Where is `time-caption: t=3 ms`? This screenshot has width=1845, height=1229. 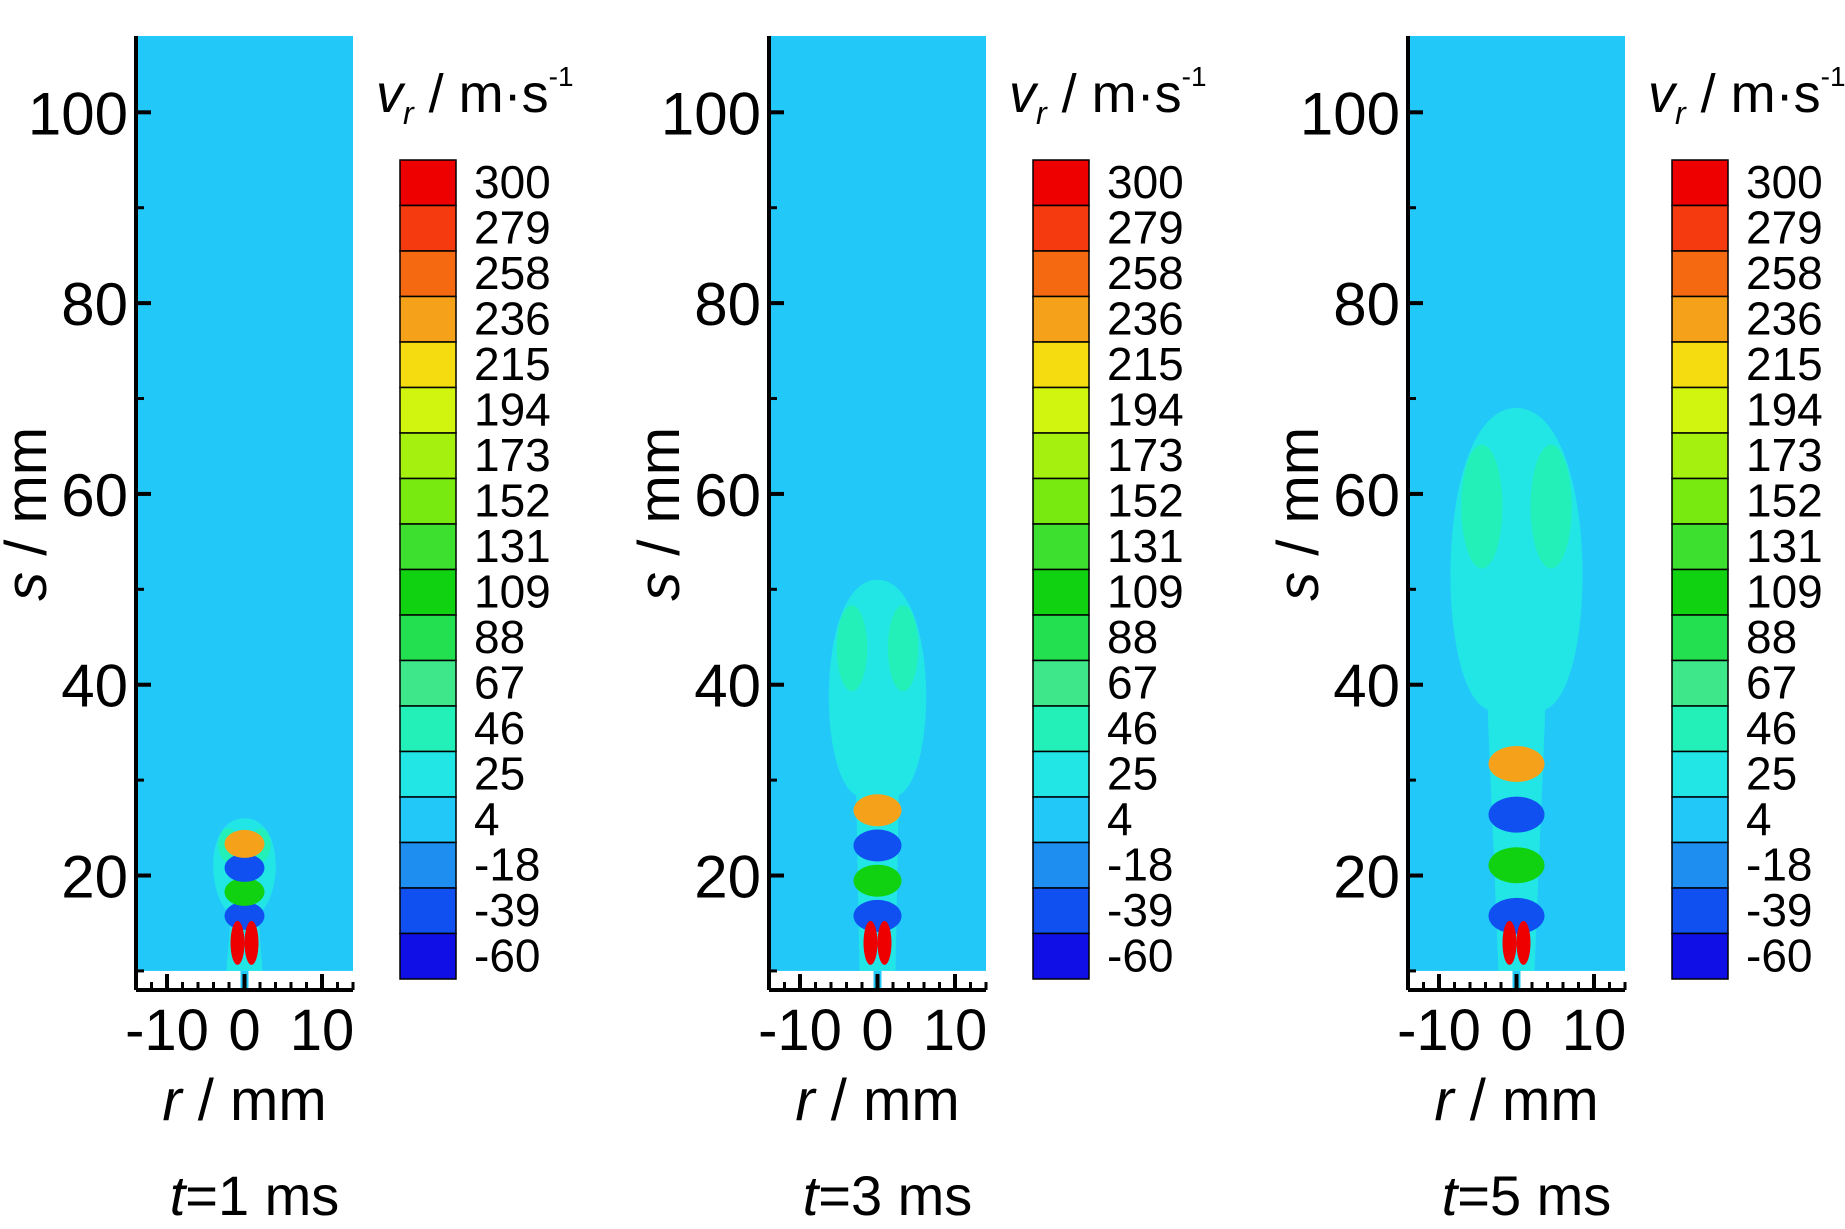 time-caption: t=3 ms is located at coordinates (888, 1195).